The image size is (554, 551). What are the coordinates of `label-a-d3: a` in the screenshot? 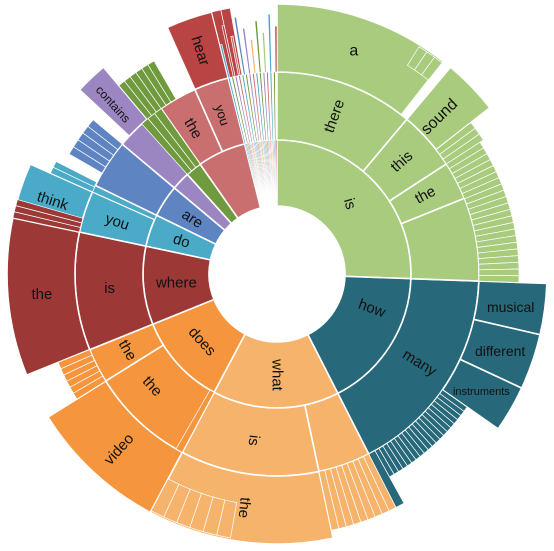 It's located at (353, 50).